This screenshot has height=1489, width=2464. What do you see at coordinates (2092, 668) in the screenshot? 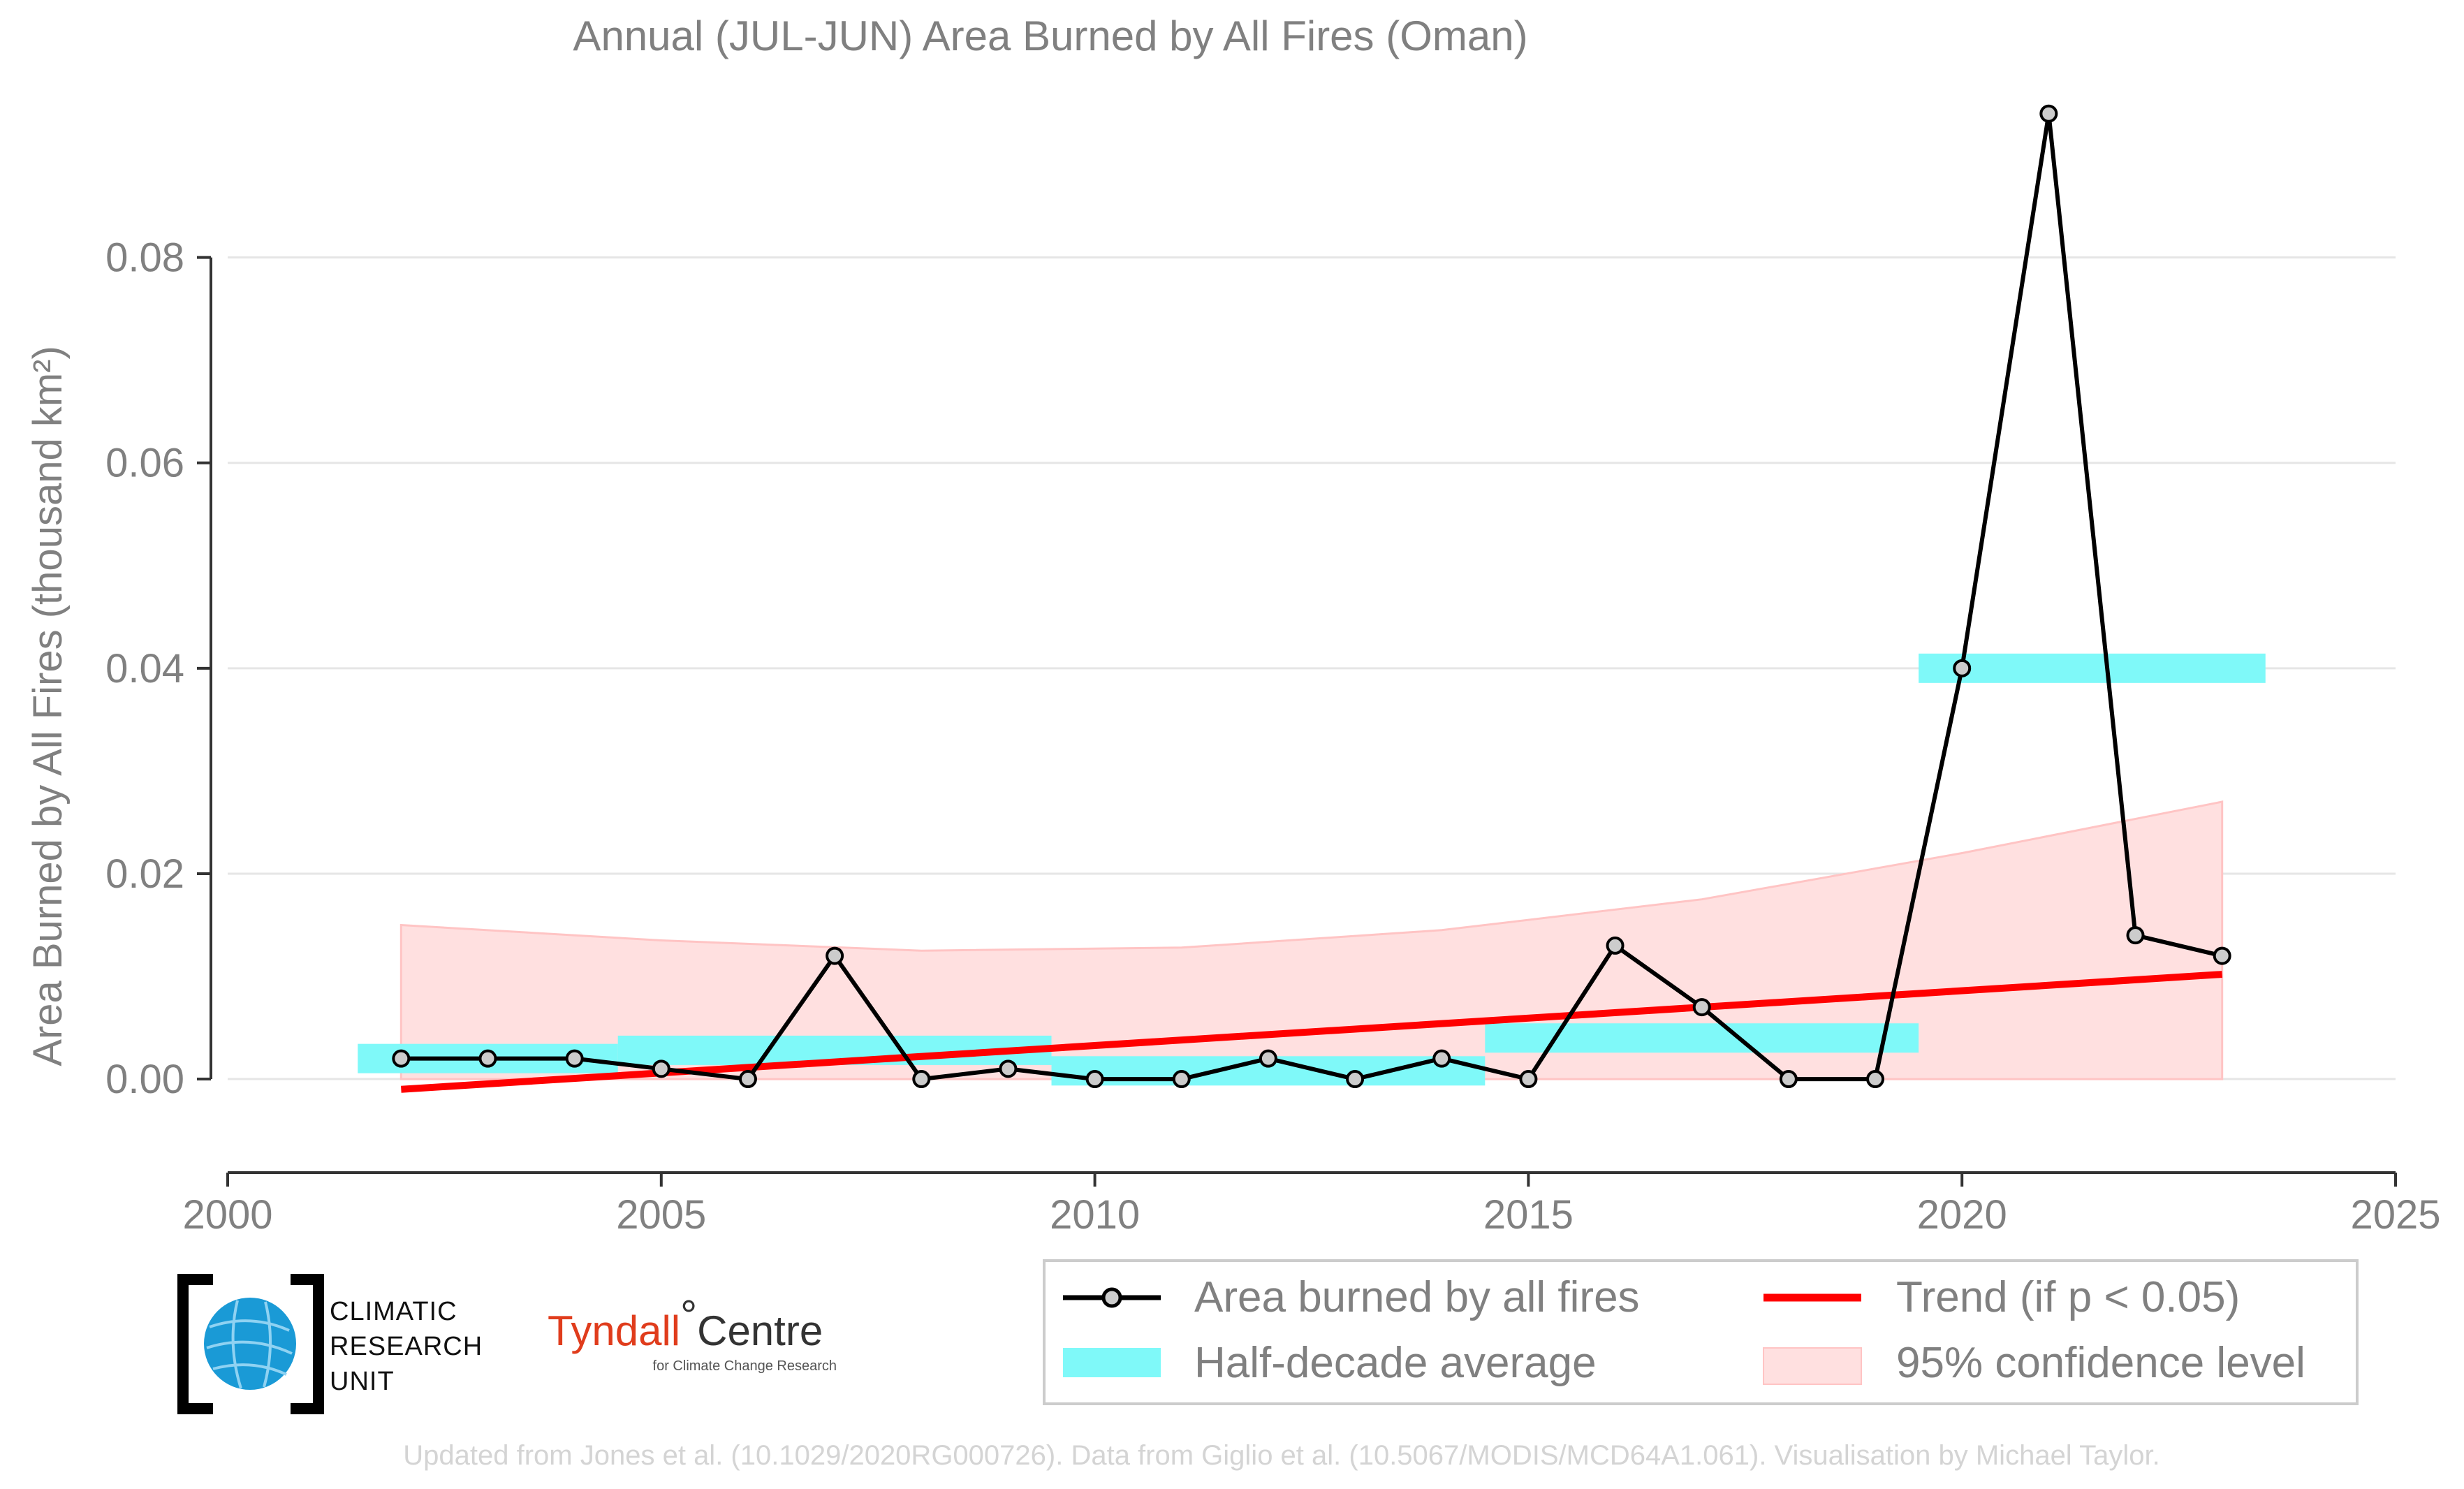
I see `half-decade-bar` at bounding box center [2092, 668].